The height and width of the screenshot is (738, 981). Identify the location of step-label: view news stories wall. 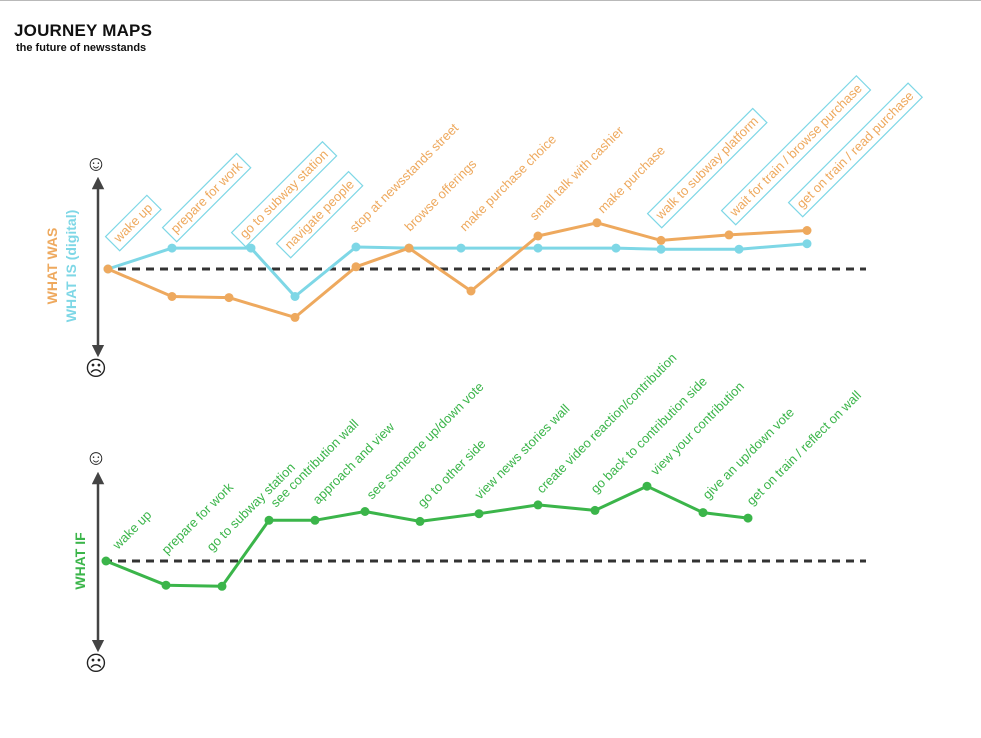
(522, 451).